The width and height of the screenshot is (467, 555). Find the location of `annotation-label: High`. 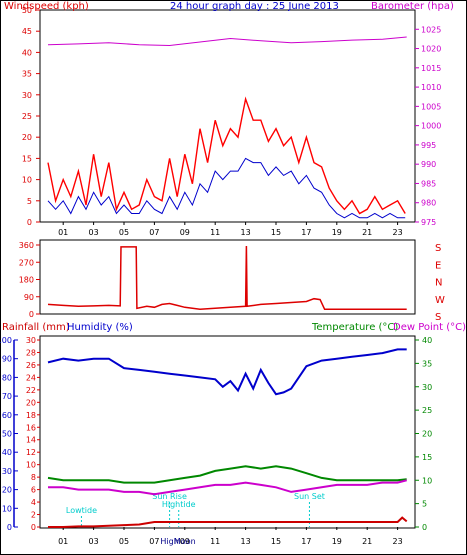

annotation-label: High is located at coordinates (169, 541).